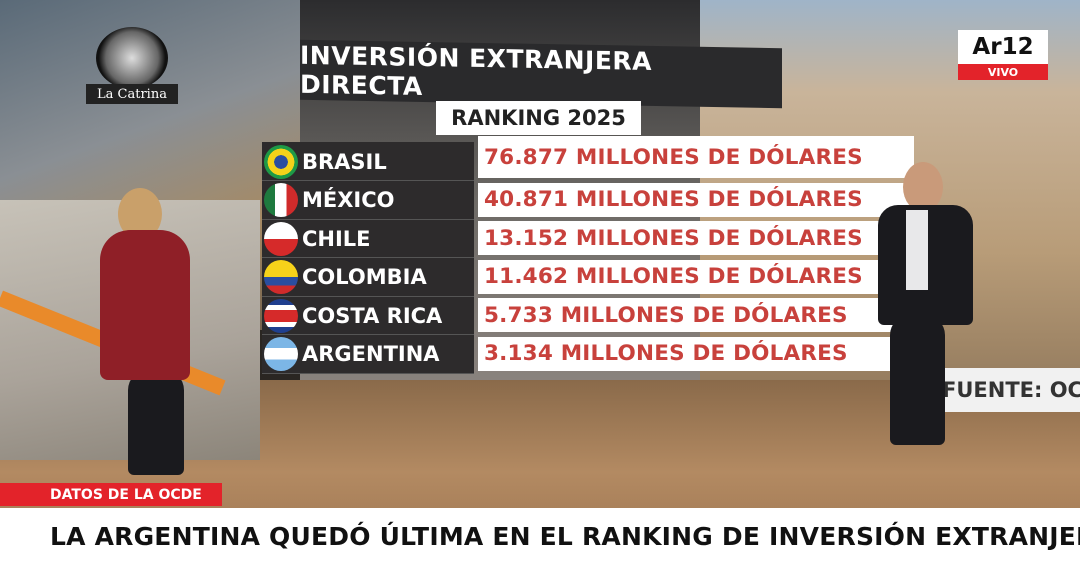 The image size is (1080, 564). Describe the element at coordinates (364, 277) in the screenshot. I see `country: COLOMBIA` at that location.